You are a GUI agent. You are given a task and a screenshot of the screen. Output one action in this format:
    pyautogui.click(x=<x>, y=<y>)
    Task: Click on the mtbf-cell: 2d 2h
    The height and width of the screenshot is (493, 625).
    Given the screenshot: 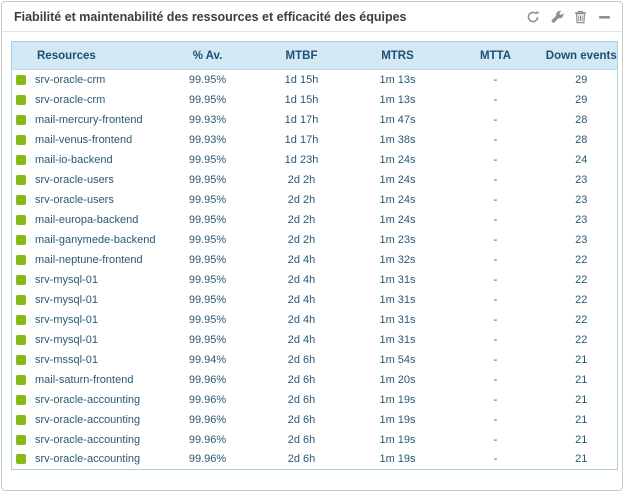 What is the action you would take?
    pyautogui.click(x=301, y=219)
    